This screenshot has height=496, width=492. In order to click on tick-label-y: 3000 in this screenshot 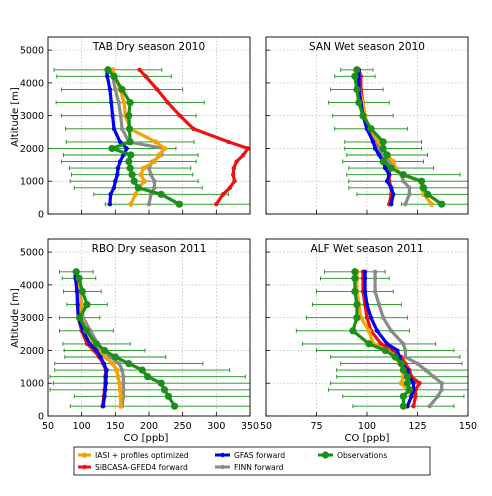, I will do `click(32, 318)`.